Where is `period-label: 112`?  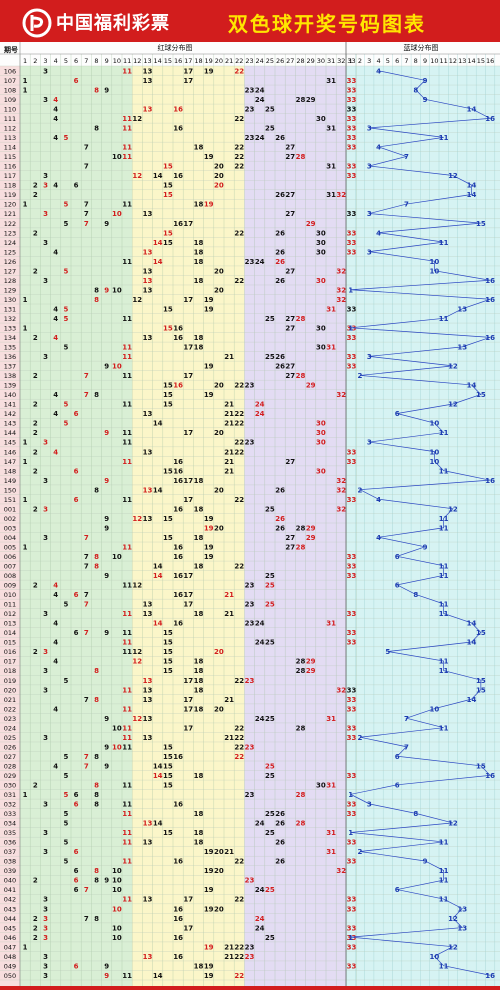
period-label: 112 is located at coordinates (10, 129).